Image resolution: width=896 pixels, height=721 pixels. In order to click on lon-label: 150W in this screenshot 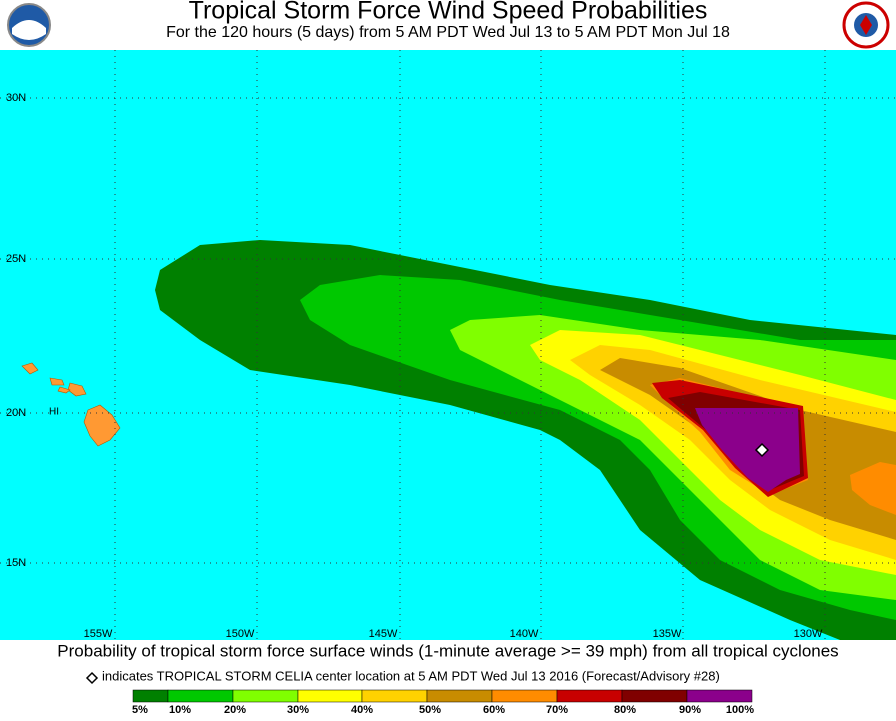, I will do `click(240, 634)`.